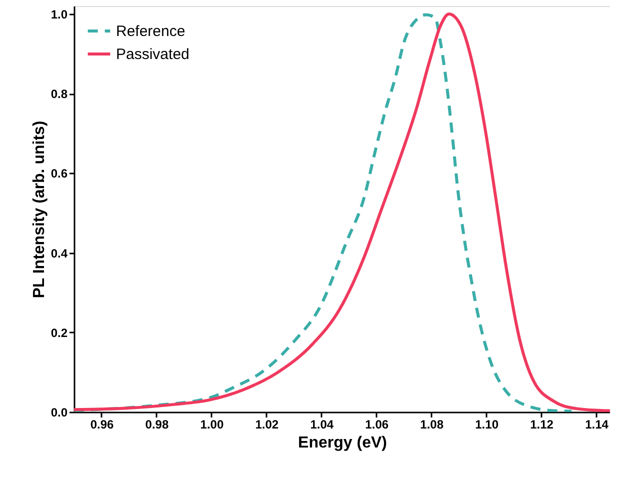 This screenshot has height=486, width=630. Describe the element at coordinates (39, 209) in the screenshot. I see `y-axis-title: PL Intensity (arb. units)` at that location.